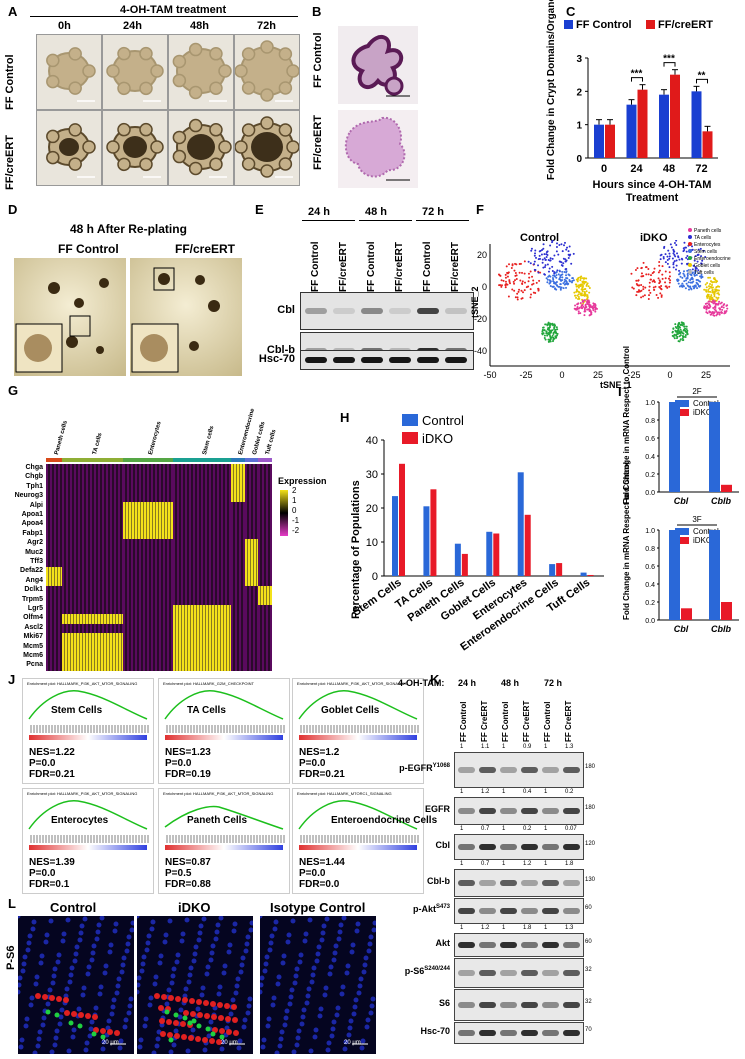 The height and width of the screenshot is (1059, 745). I want to click on legend-label: iDKO, so click(437, 438).